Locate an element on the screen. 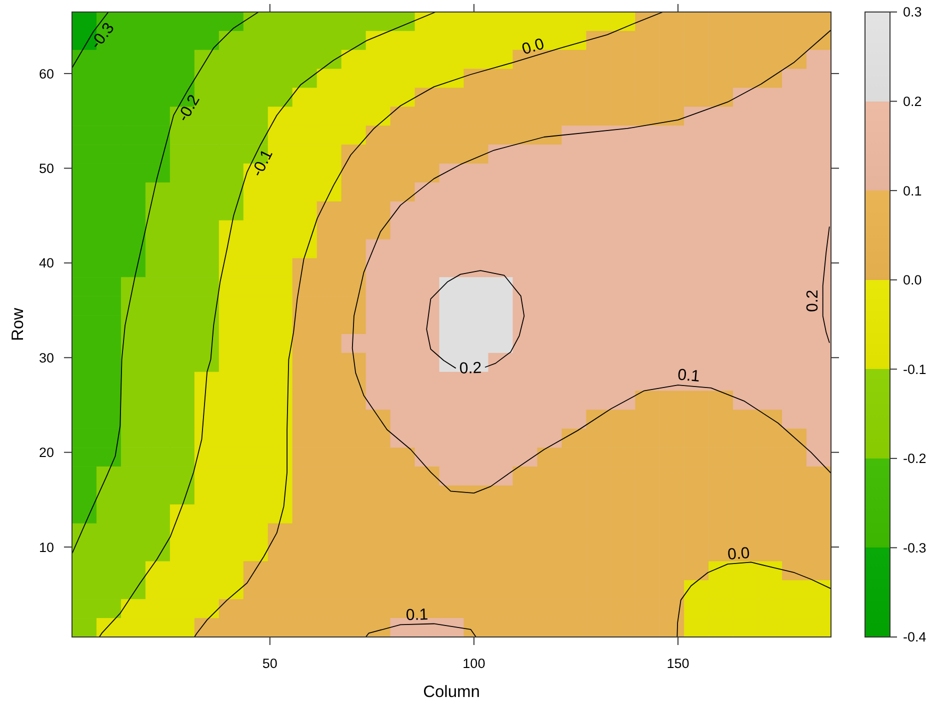  color-bar-label: 0.3 is located at coordinates (912, 12).